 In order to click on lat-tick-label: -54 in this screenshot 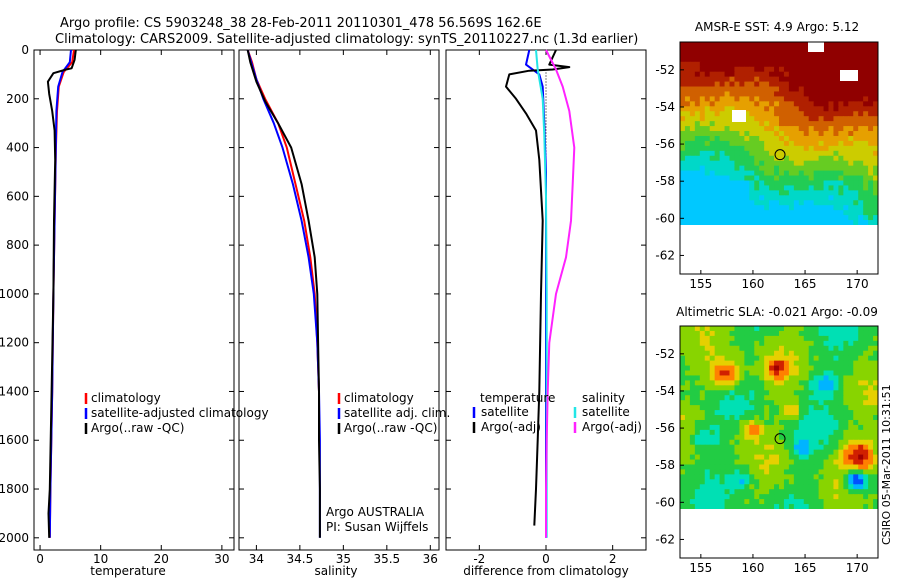, I will do `click(665, 107)`.